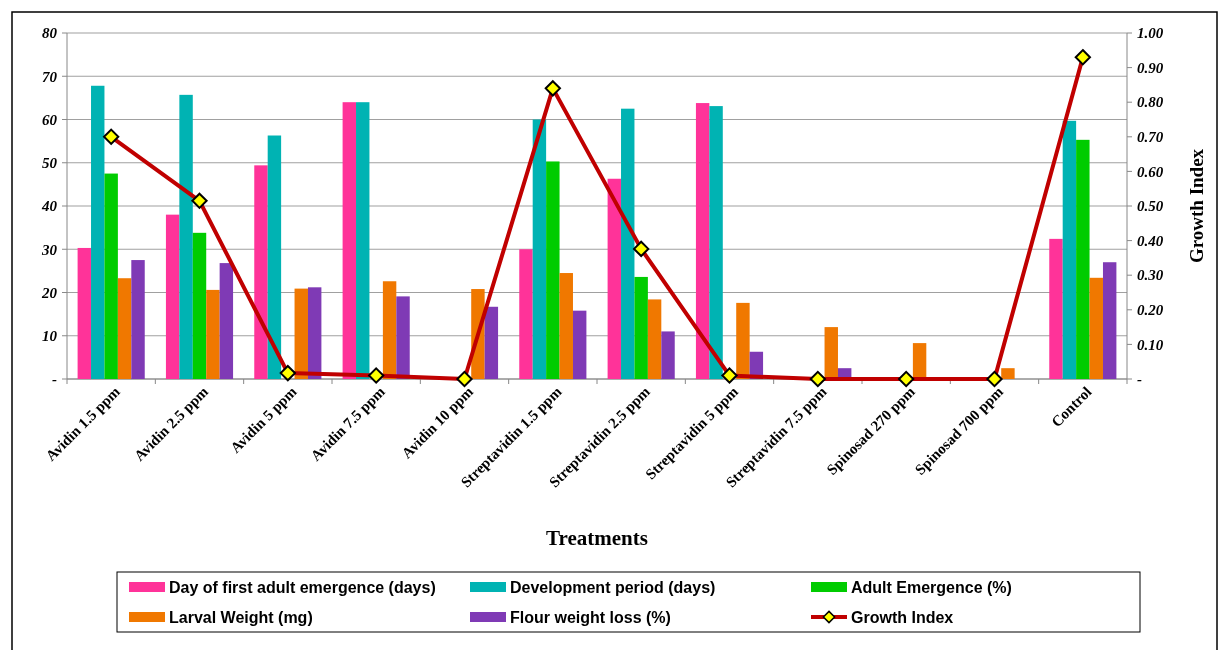  What do you see at coordinates (1150, 102) in the screenshot?
I see `y2-tick-label: 0.80` at bounding box center [1150, 102].